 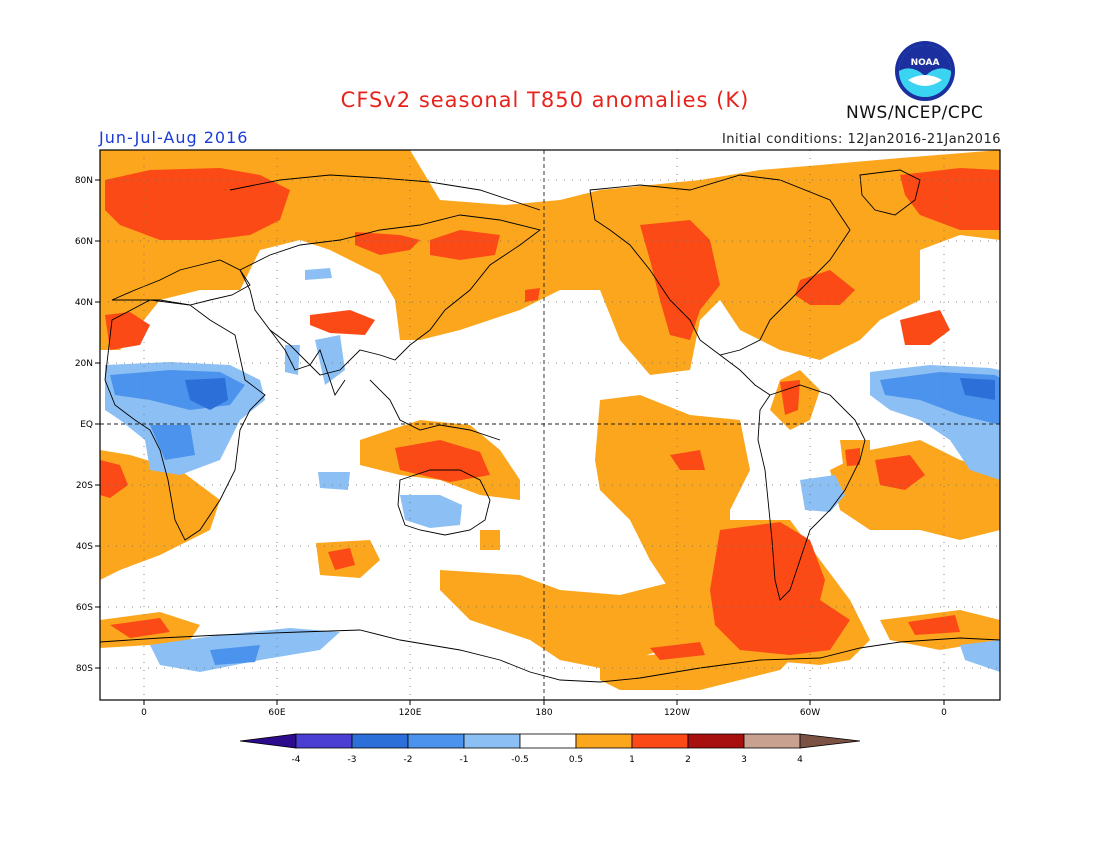 What do you see at coordinates (677, 713) in the screenshot?
I see `lon-label-120w: 120W` at bounding box center [677, 713].